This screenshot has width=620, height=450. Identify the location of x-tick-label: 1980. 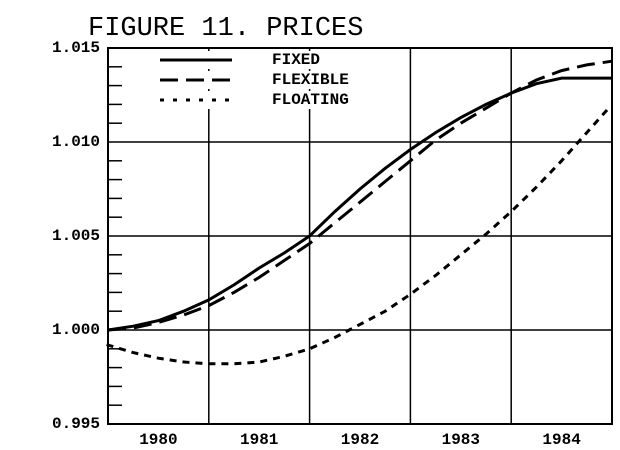
(158, 440).